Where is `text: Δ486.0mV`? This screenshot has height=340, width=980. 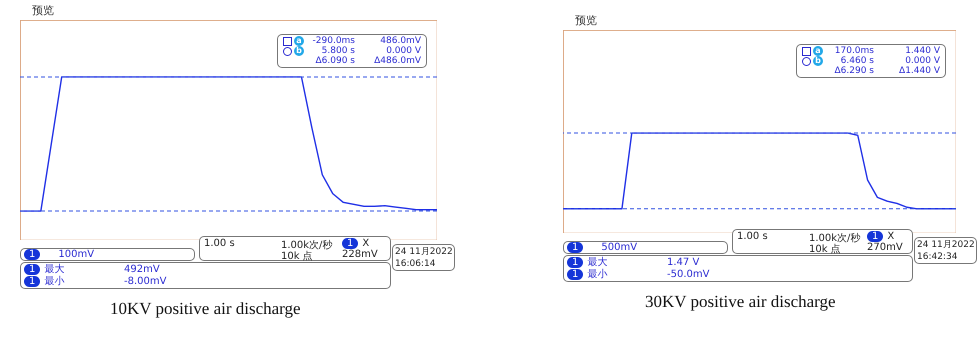 text: Δ486.0mV is located at coordinates (397, 61).